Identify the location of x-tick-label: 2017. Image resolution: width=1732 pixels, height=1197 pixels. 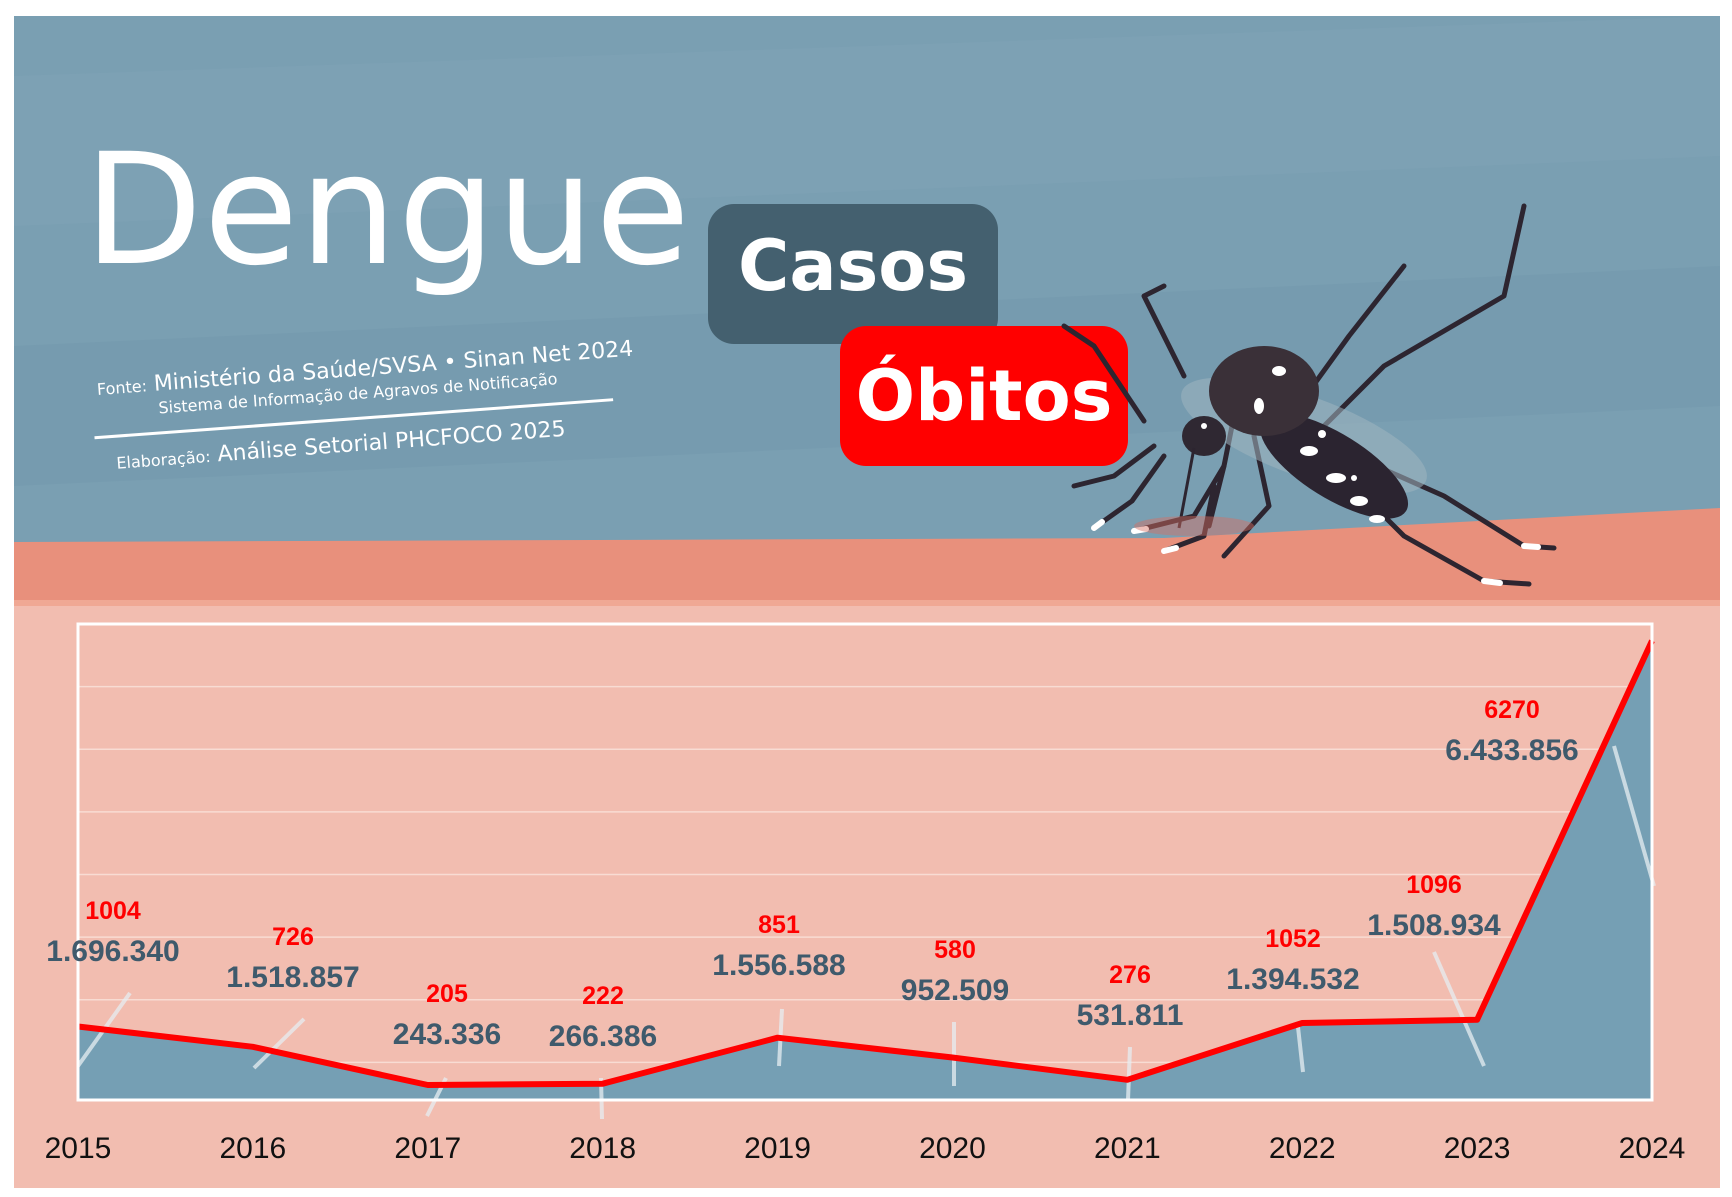
(427, 1148).